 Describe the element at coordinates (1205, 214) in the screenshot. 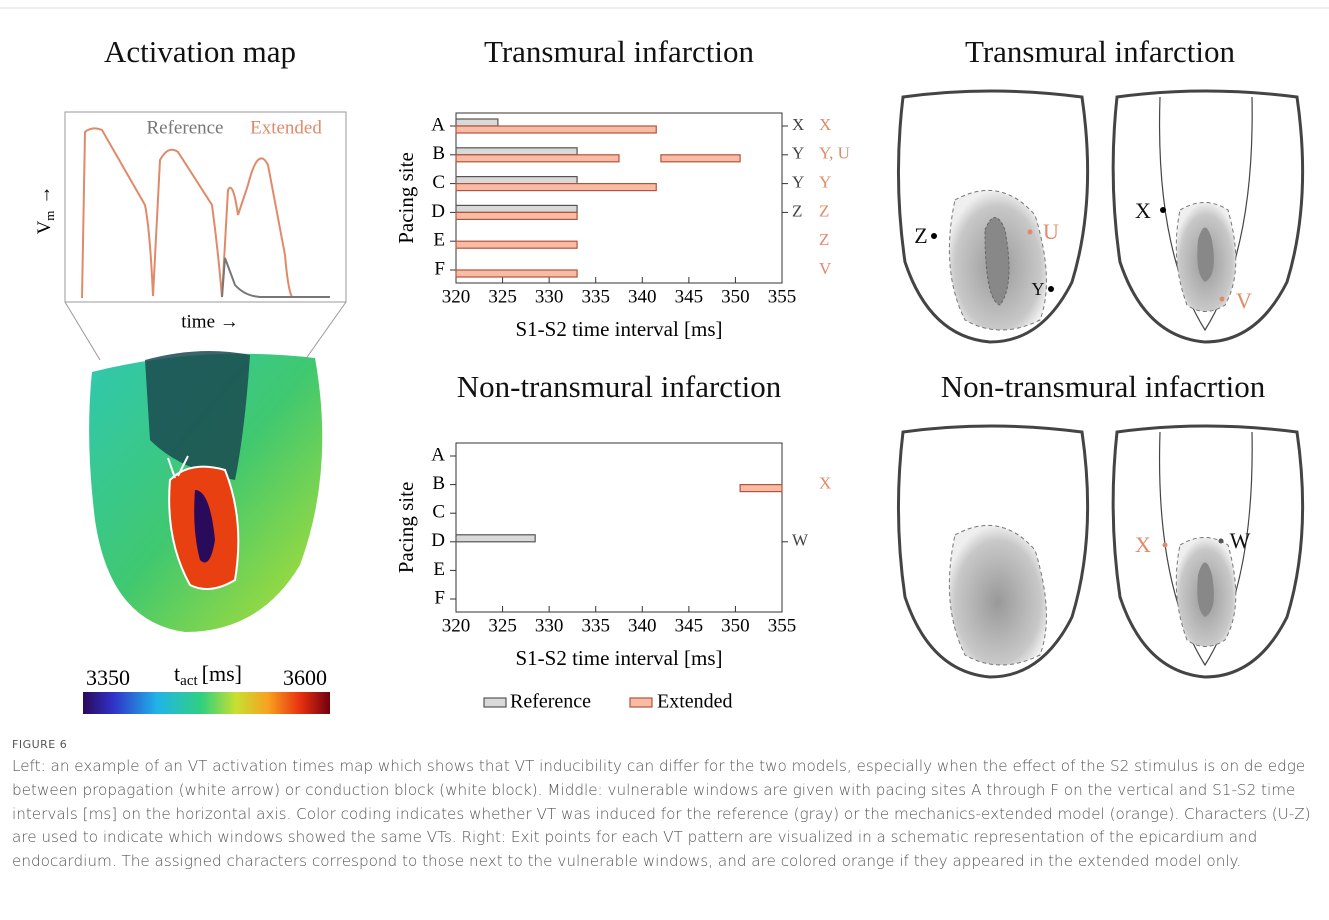

I see `endo-wall` at that location.